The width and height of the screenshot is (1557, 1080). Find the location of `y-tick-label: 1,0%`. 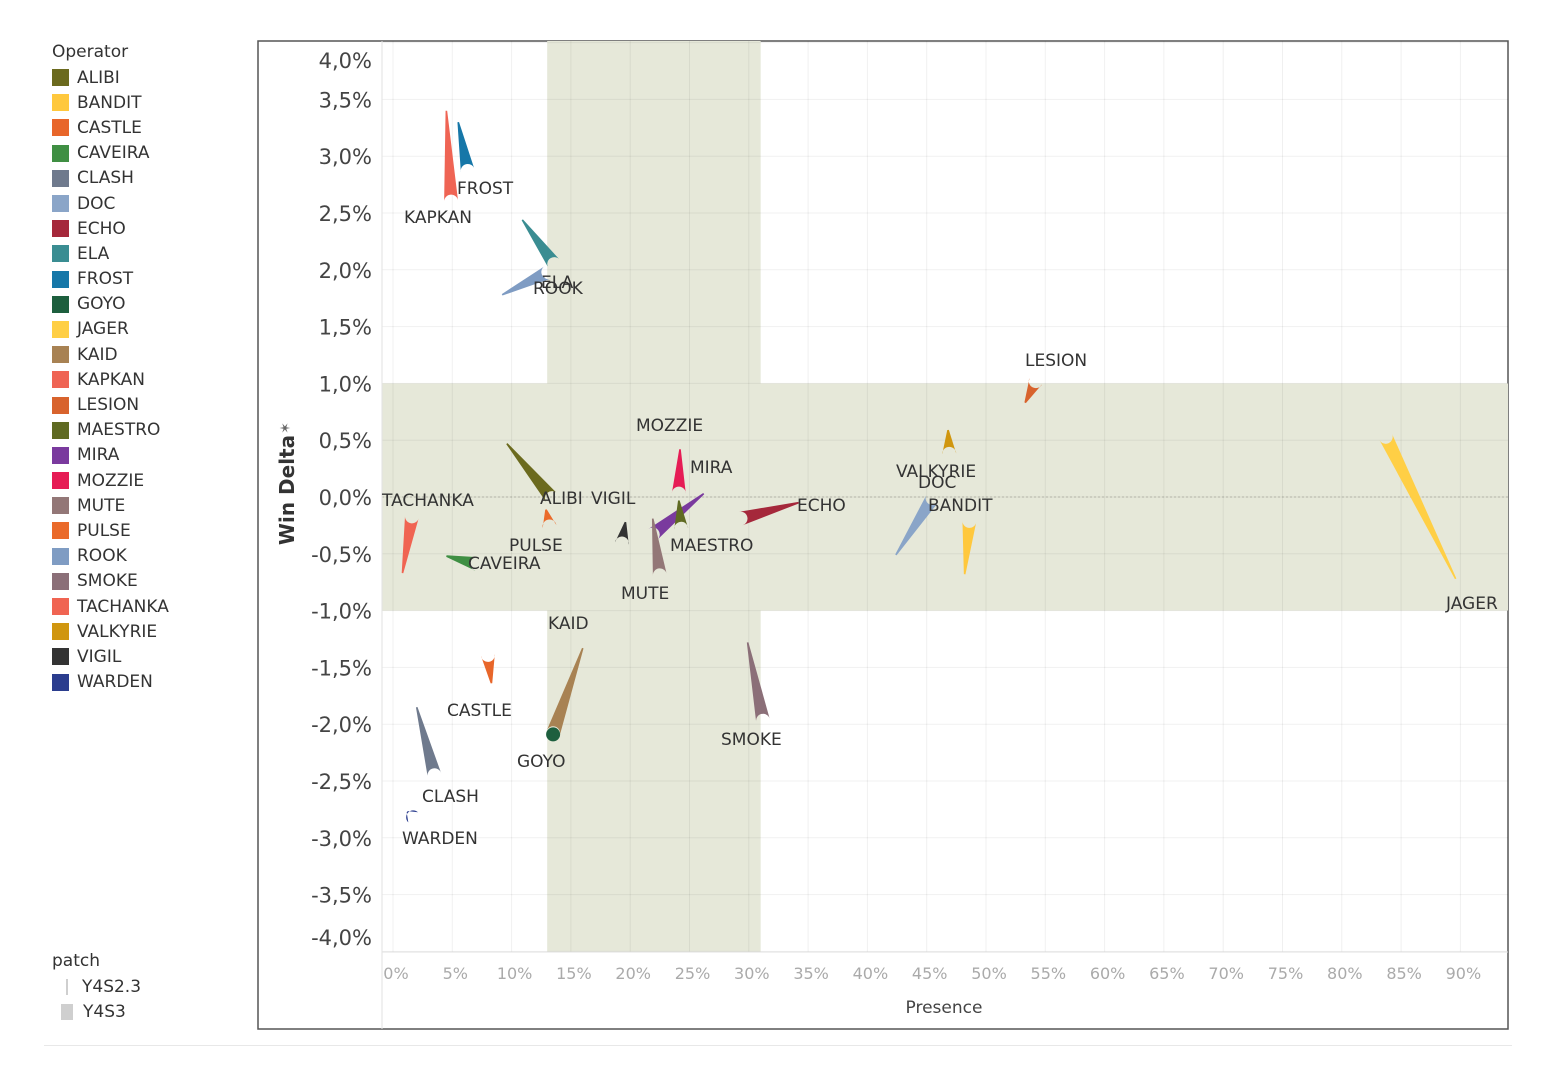

y-tick-label: 1,0% is located at coordinates (345, 384).